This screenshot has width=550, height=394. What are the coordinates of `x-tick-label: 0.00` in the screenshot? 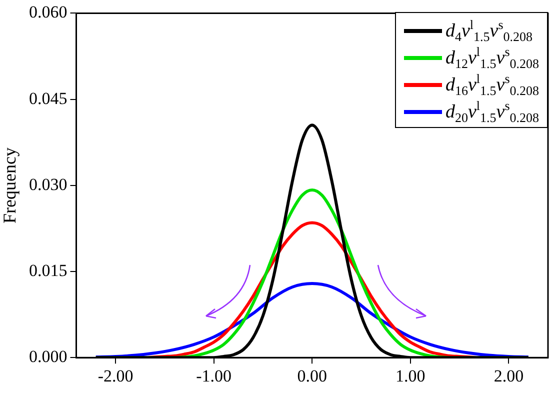 It's located at (312, 376).